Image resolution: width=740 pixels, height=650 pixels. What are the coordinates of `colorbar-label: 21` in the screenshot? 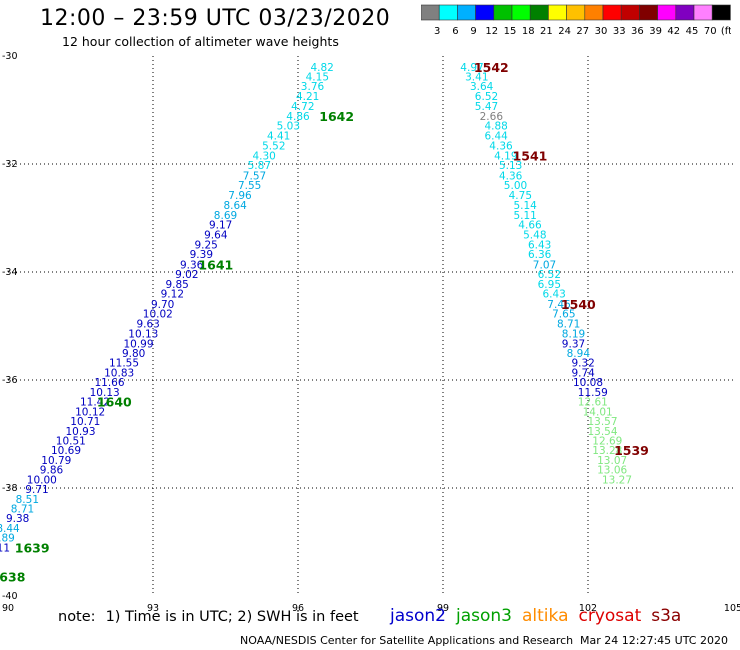 It's located at (546, 31).